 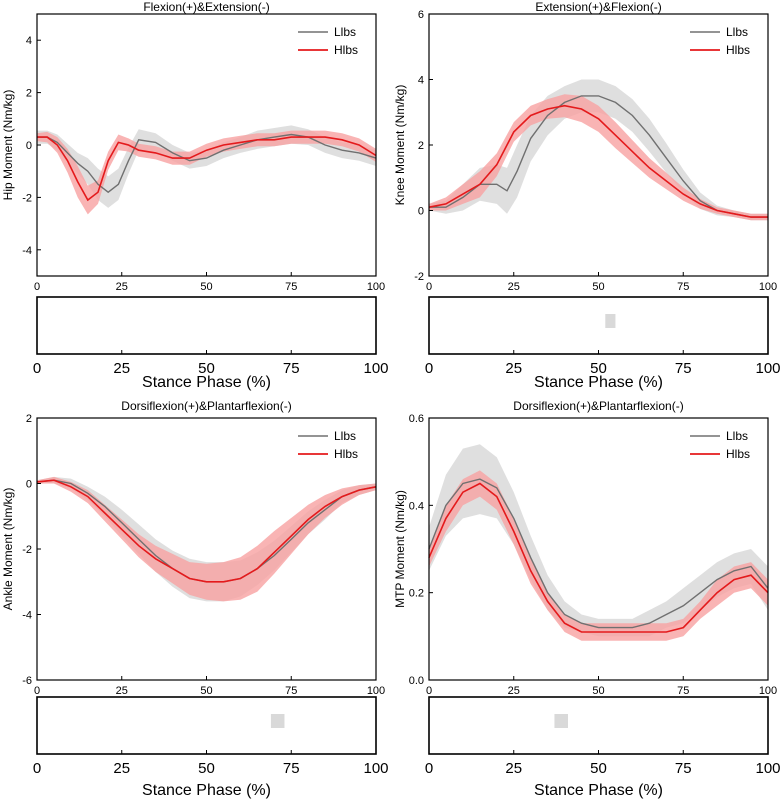 I want to click on y-axis-label: MTP Moment (Nm/kg), so click(x=400, y=549).